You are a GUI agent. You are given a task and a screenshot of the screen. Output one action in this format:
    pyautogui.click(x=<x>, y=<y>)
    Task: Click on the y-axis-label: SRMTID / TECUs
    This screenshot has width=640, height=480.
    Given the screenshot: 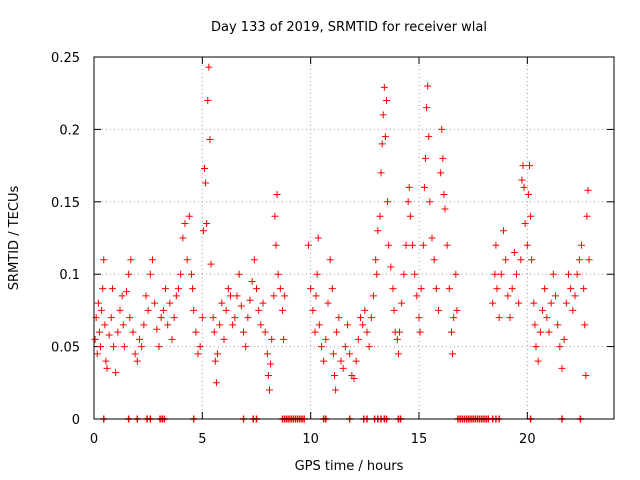 What is the action you would take?
    pyautogui.click(x=14, y=238)
    